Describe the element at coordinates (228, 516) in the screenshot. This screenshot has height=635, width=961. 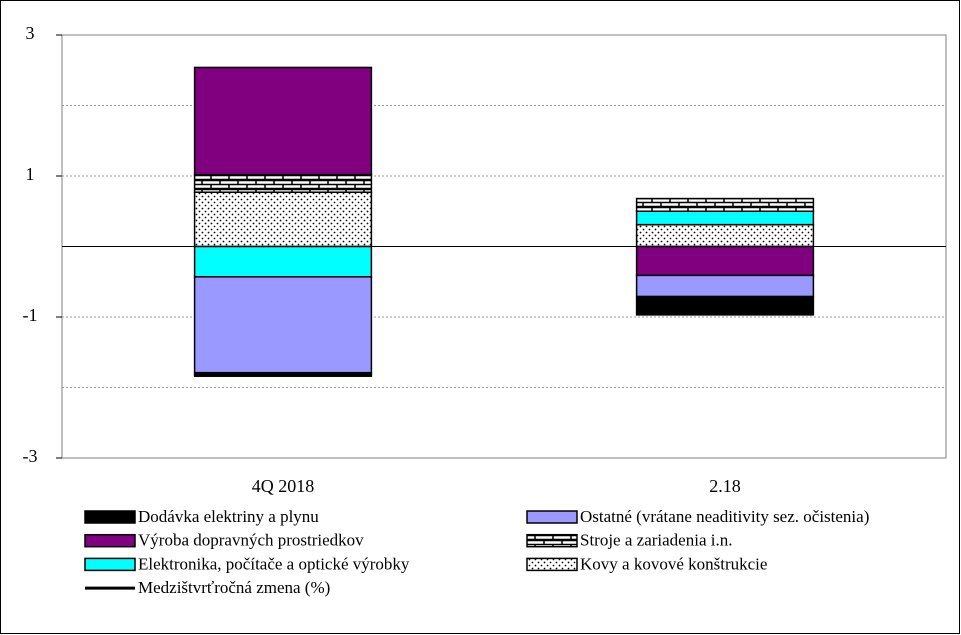
I see `legend-label: Dodávka elektriny a plynu` at that location.